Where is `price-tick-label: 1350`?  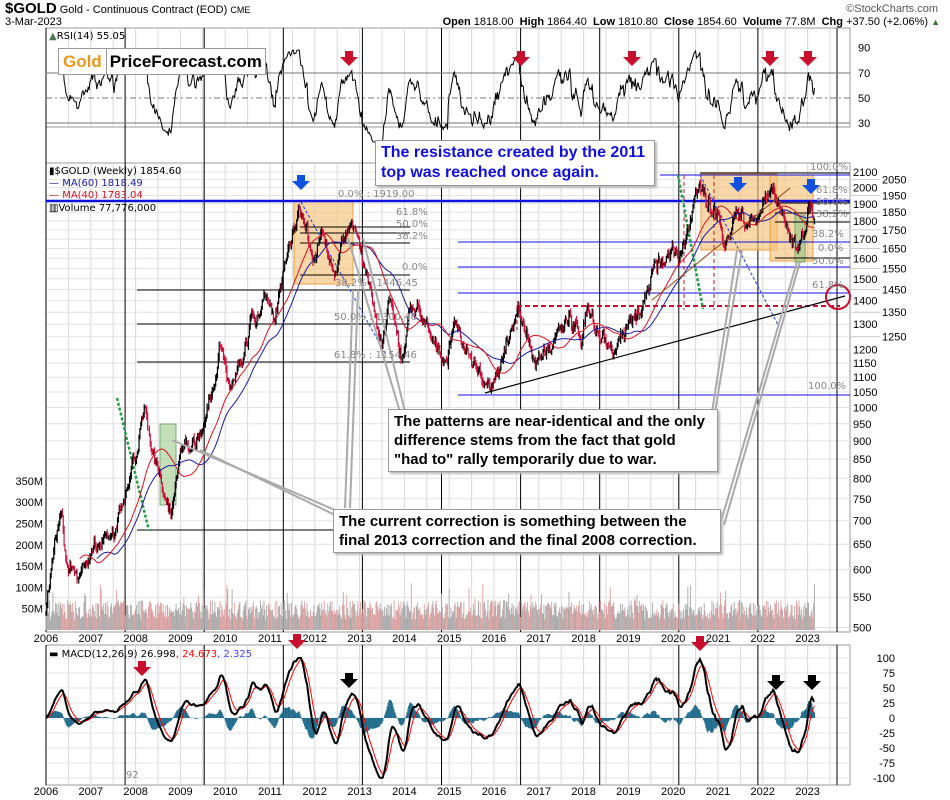
price-tick-label: 1350 is located at coordinates (894, 313).